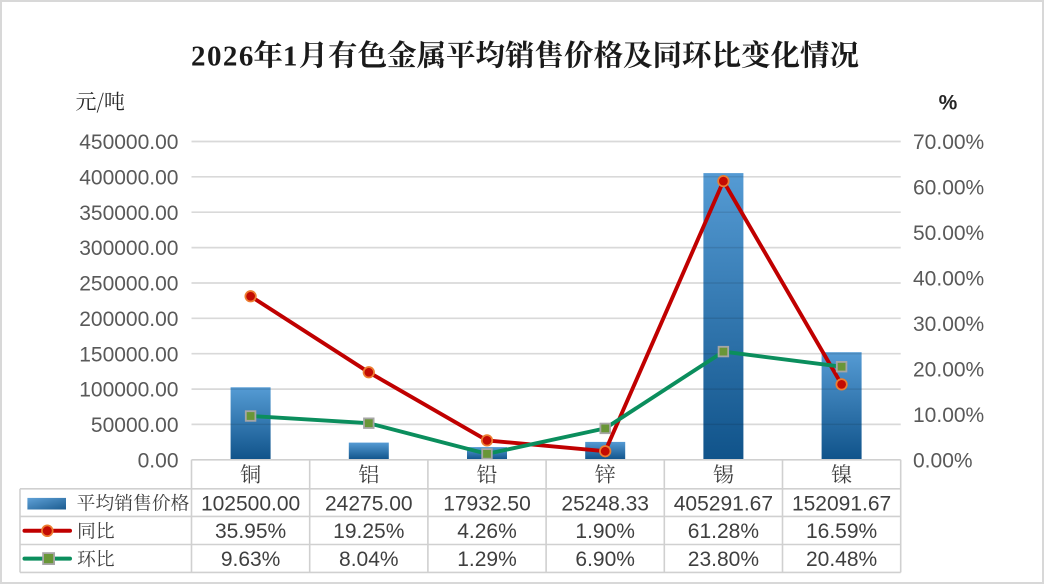  What do you see at coordinates (128, 354) in the screenshot?
I see `svg-text: 150000.00` at bounding box center [128, 354].